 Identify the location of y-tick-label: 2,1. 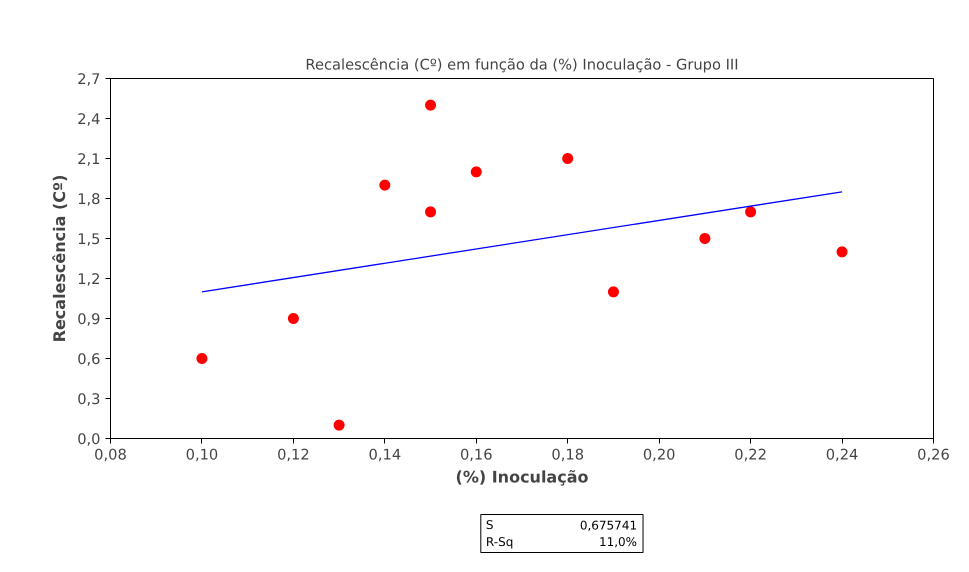
(89, 159).